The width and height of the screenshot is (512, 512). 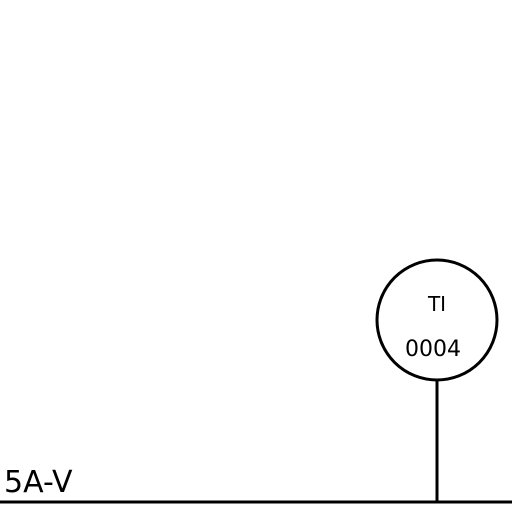 I want to click on instrument-circle, so click(x=437, y=320).